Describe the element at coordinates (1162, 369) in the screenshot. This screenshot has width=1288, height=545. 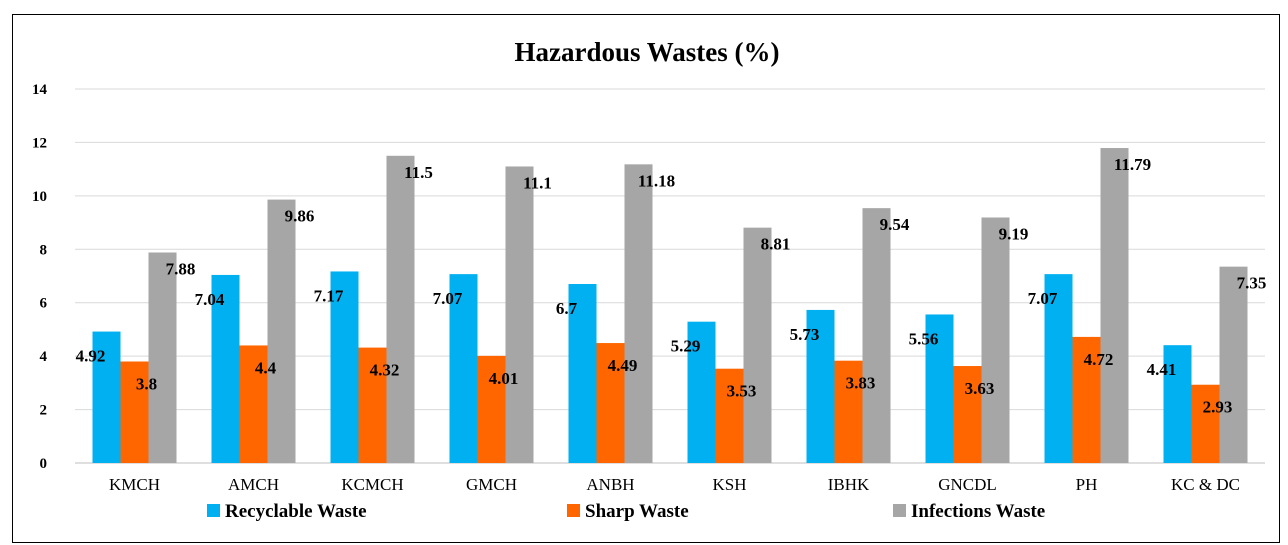
I see `data-label: 4.41` at that location.